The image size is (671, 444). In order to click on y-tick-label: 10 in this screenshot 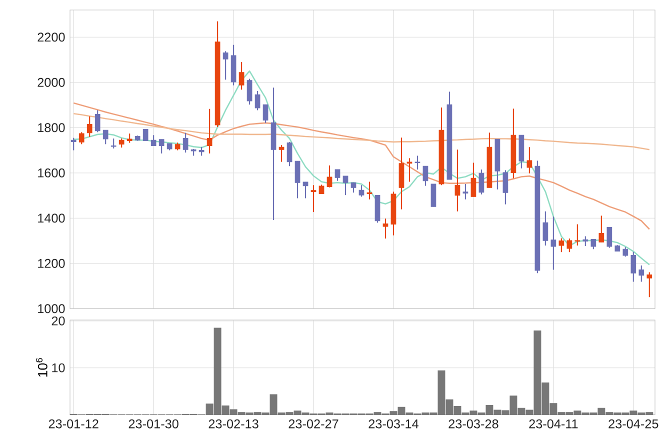, I will do `click(58, 367)`.